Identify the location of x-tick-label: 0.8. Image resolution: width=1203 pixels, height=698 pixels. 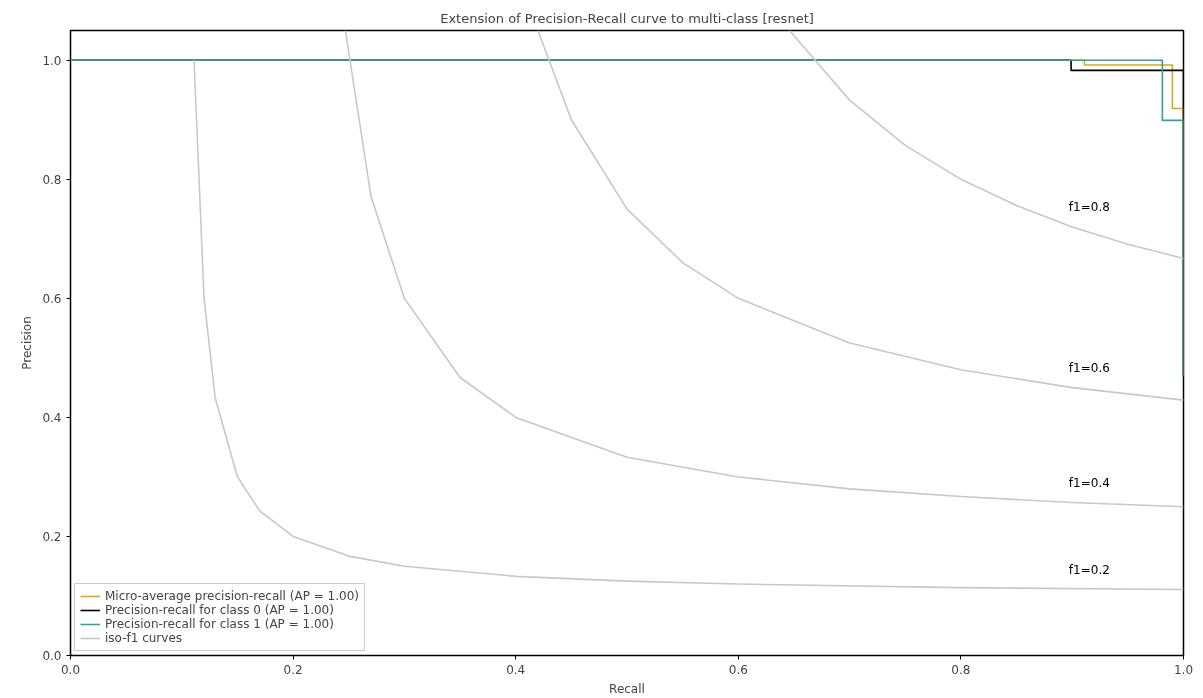
(961, 669).